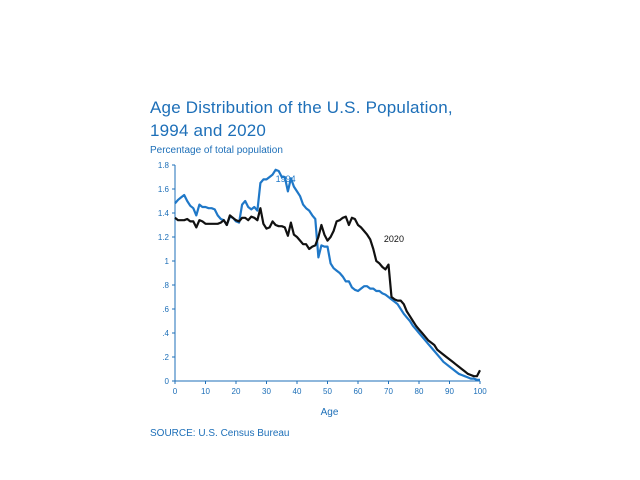  I want to click on x-tick-label: 100, so click(480, 391).